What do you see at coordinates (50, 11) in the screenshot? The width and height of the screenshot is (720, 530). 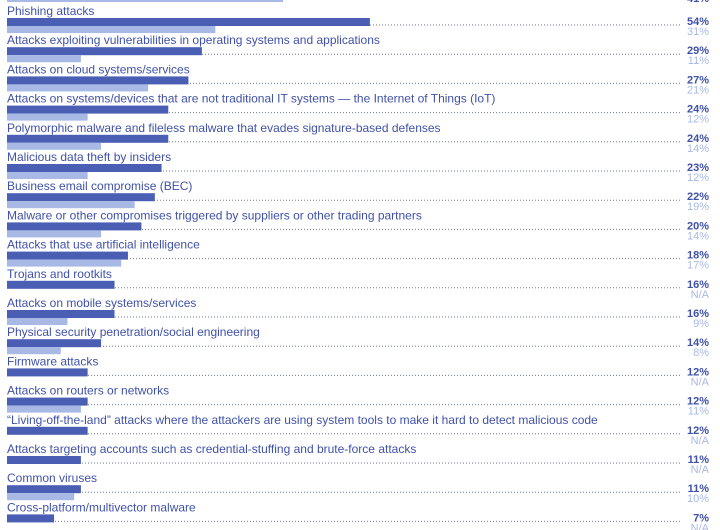 I see `category-label: Phishing attacks` at bounding box center [50, 11].